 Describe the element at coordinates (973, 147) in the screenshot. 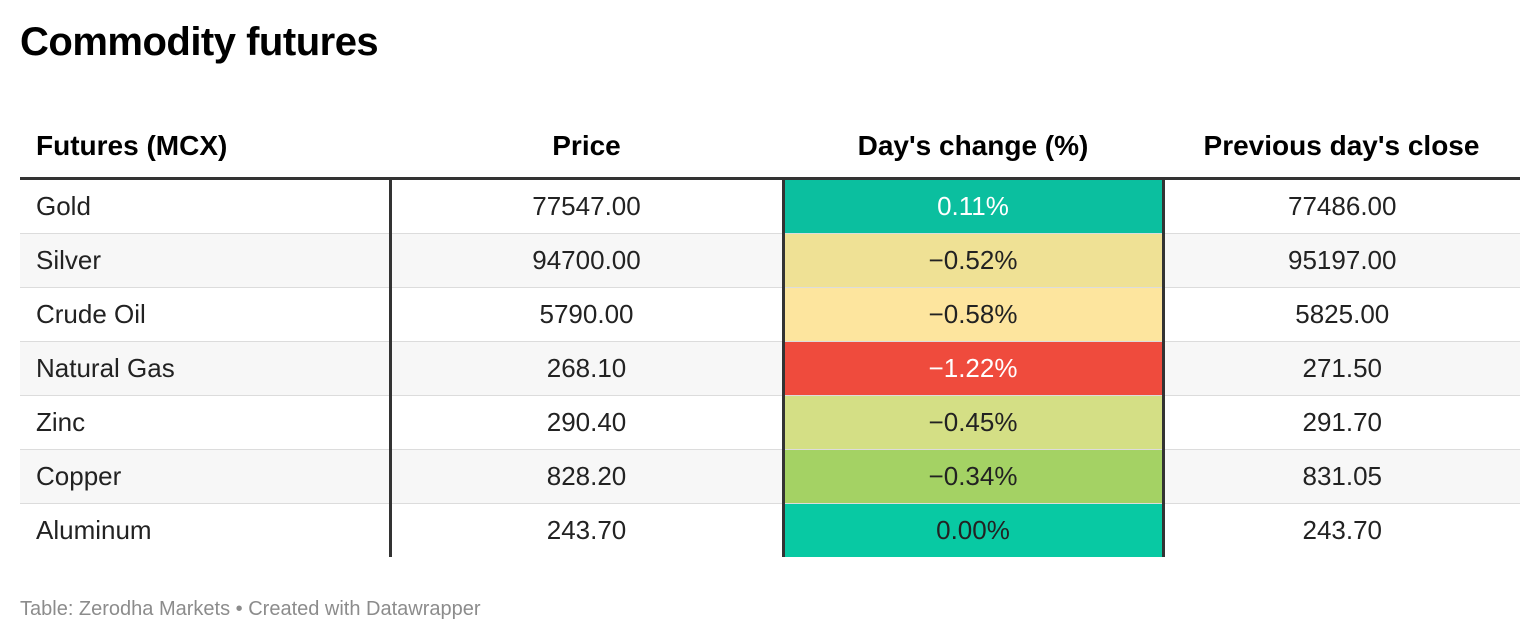

I see `column-header-days-change: Day's change (%)` at that location.